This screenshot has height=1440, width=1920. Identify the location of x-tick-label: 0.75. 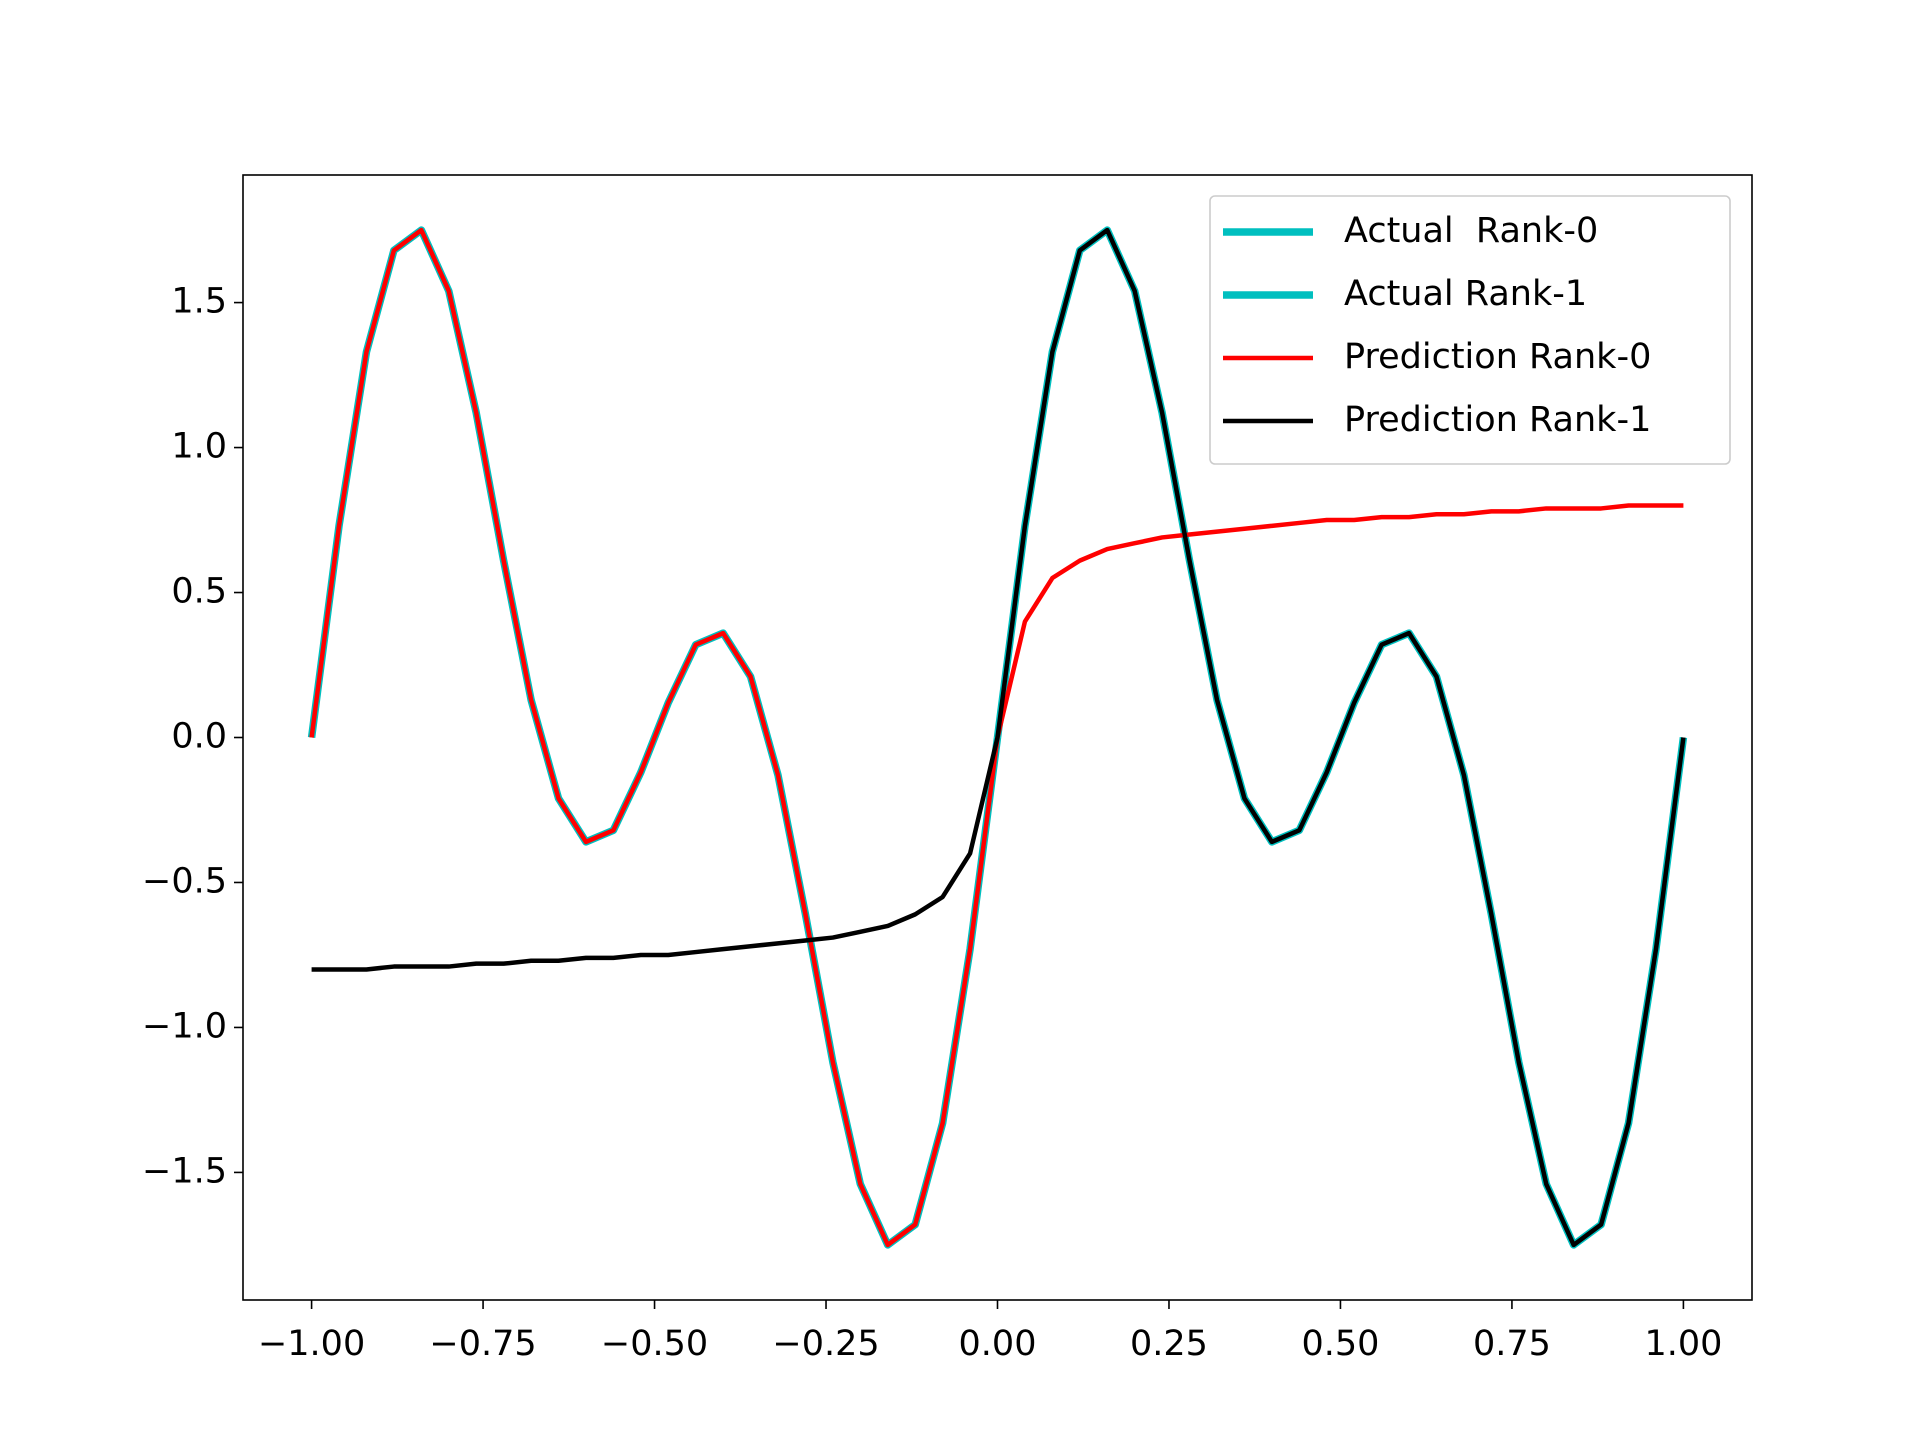
(1512, 1344).